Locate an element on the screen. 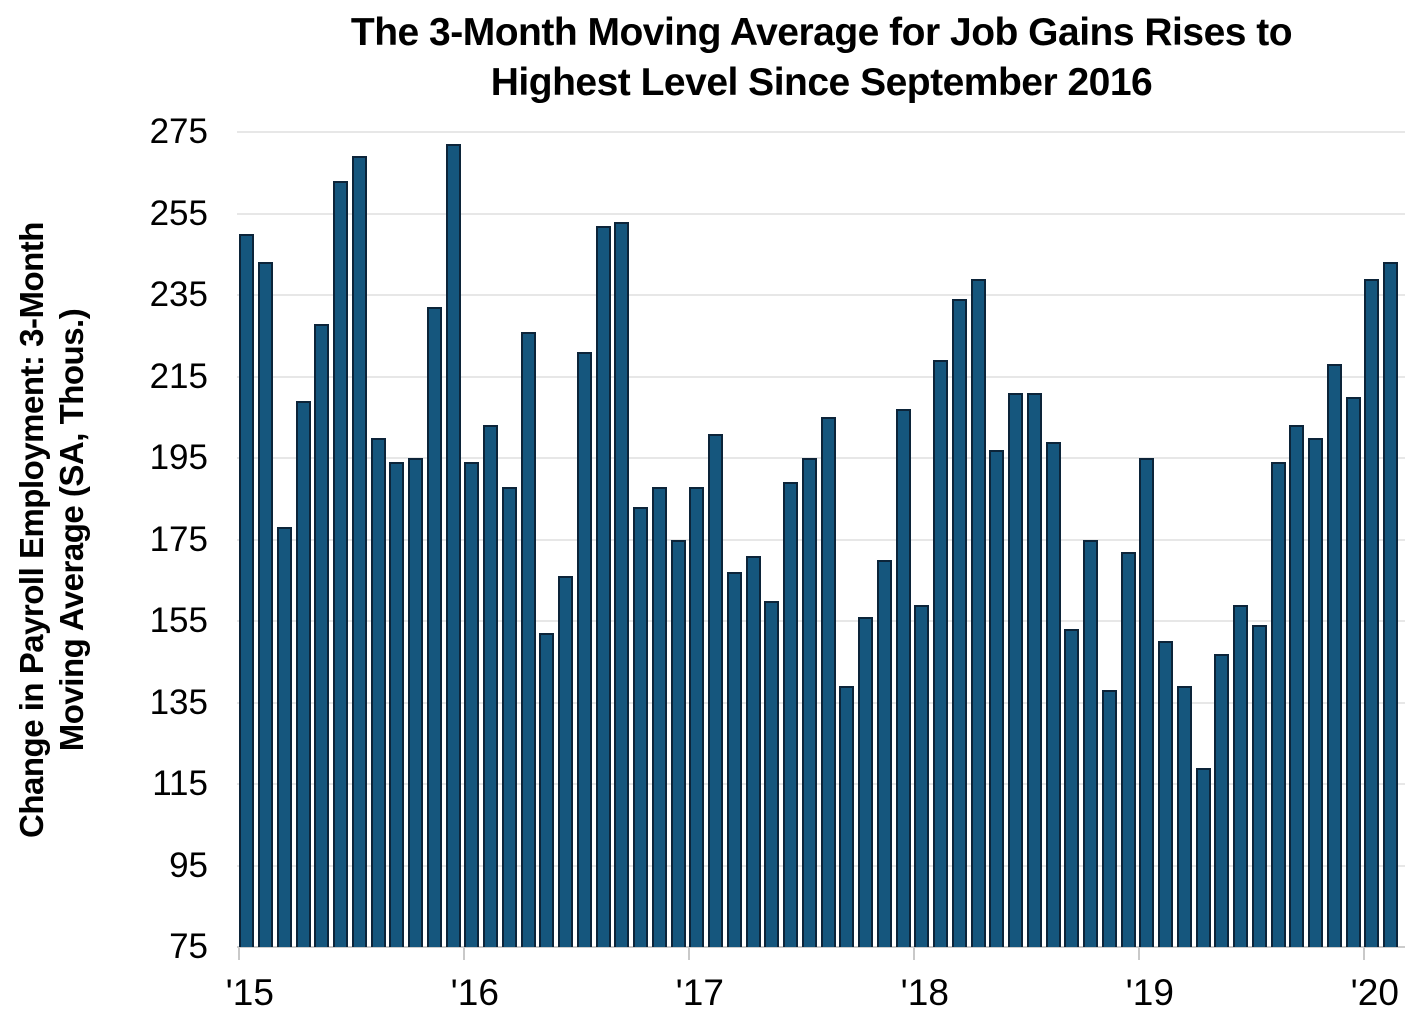  y-tick-label-275: 275 is located at coordinates (178, 131).